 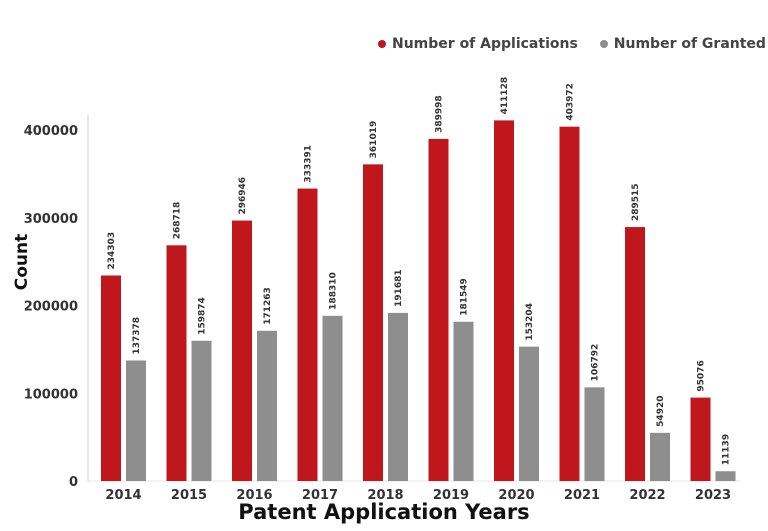 What do you see at coordinates (203, 316) in the screenshot?
I see `data-label-granted: 159874` at bounding box center [203, 316].